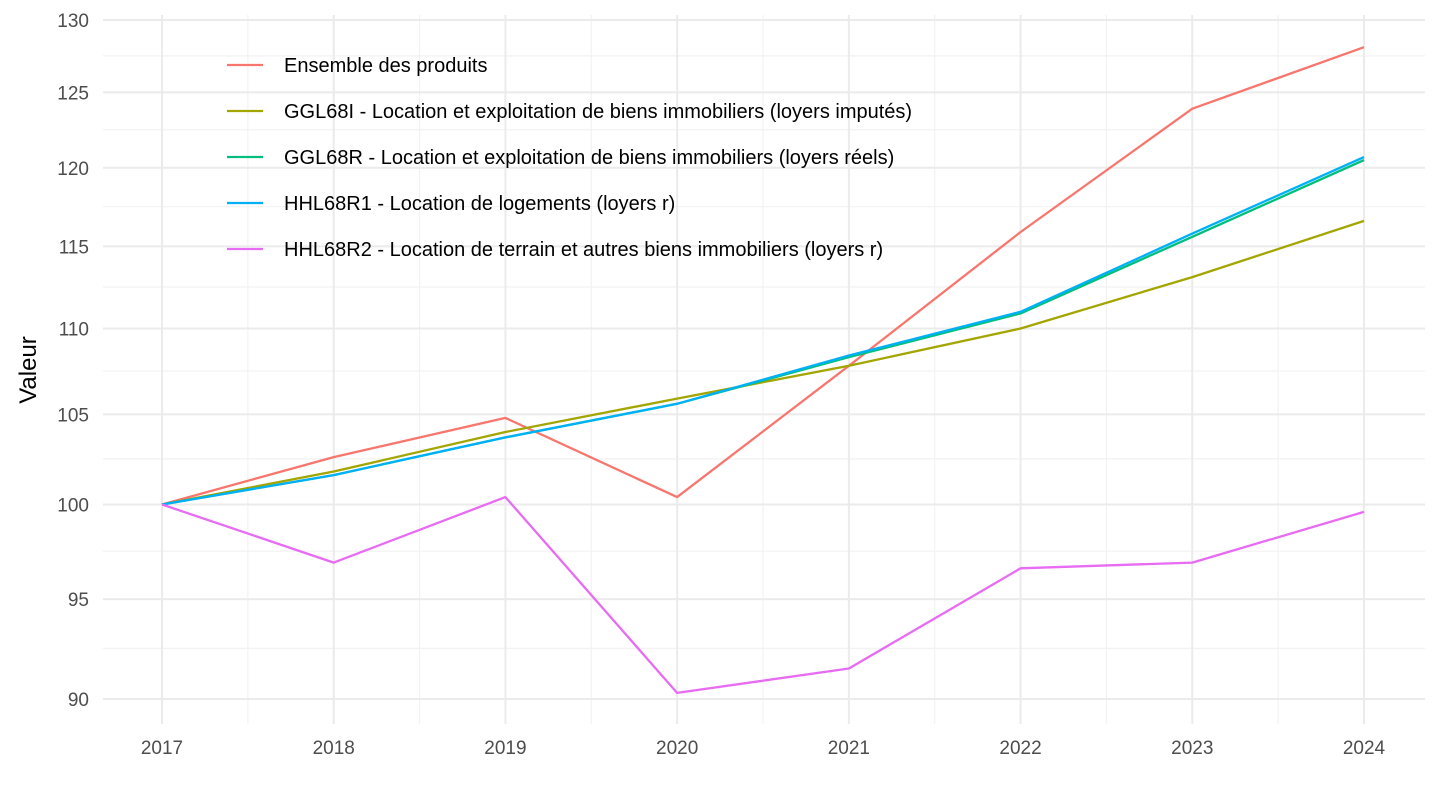 This screenshot has height=810, width=1440. What do you see at coordinates (73, 505) in the screenshot?
I see `y-tick-label: 100` at bounding box center [73, 505].